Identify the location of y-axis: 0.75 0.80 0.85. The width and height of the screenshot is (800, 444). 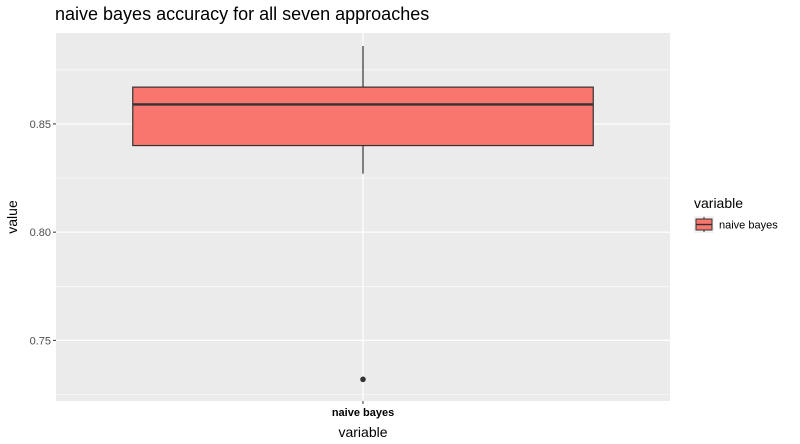
(43, 233).